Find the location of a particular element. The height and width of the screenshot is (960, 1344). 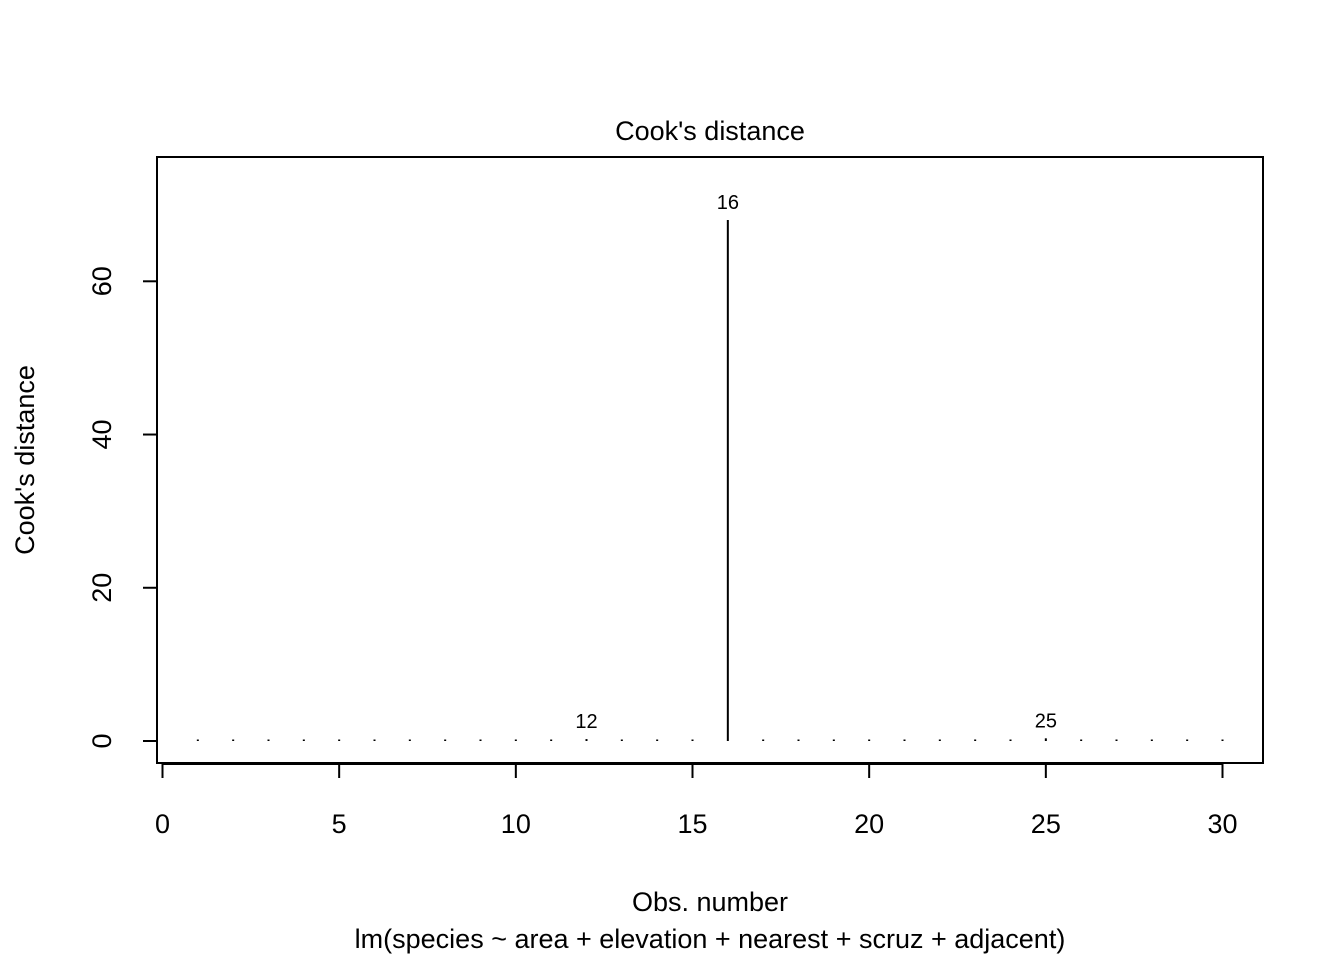

x-axis-label: Obs. number is located at coordinates (710, 902).